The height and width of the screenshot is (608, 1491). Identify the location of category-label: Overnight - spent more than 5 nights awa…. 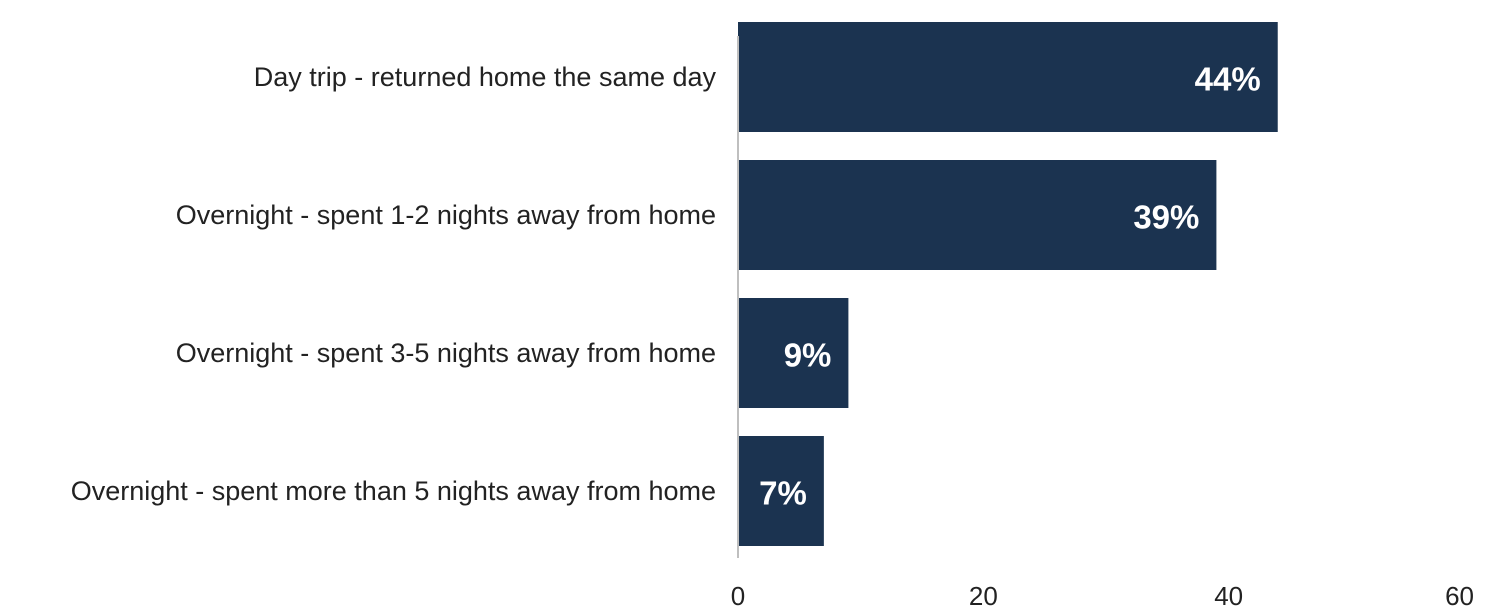
(393, 491).